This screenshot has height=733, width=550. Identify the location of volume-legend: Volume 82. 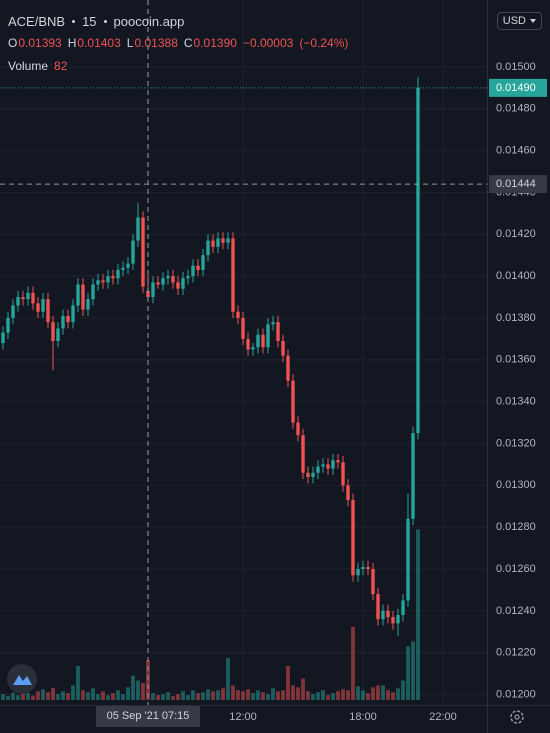
(37, 66).